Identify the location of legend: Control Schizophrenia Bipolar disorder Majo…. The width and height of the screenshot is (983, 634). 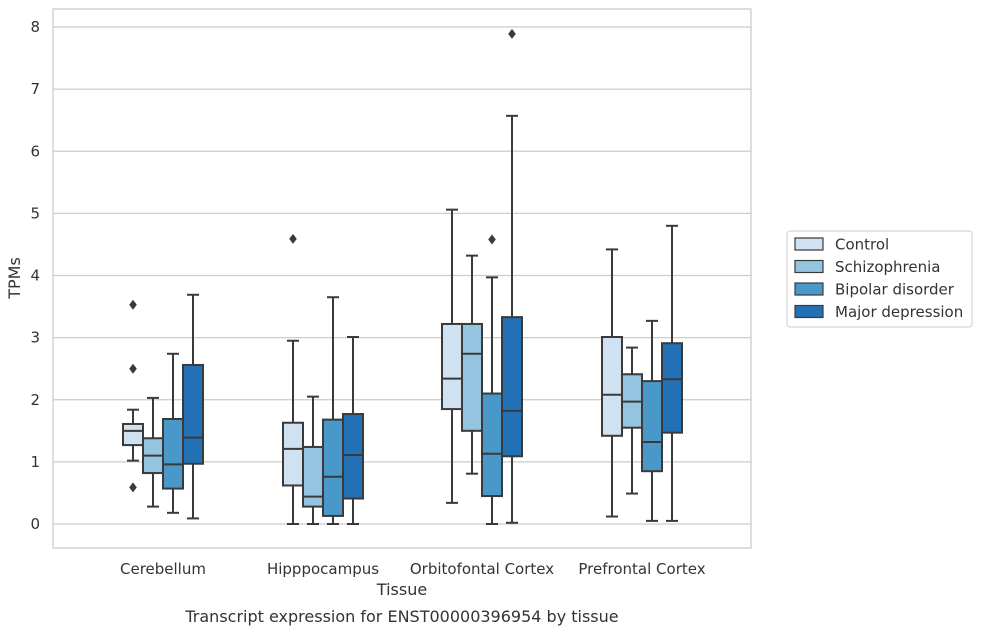
(879, 279).